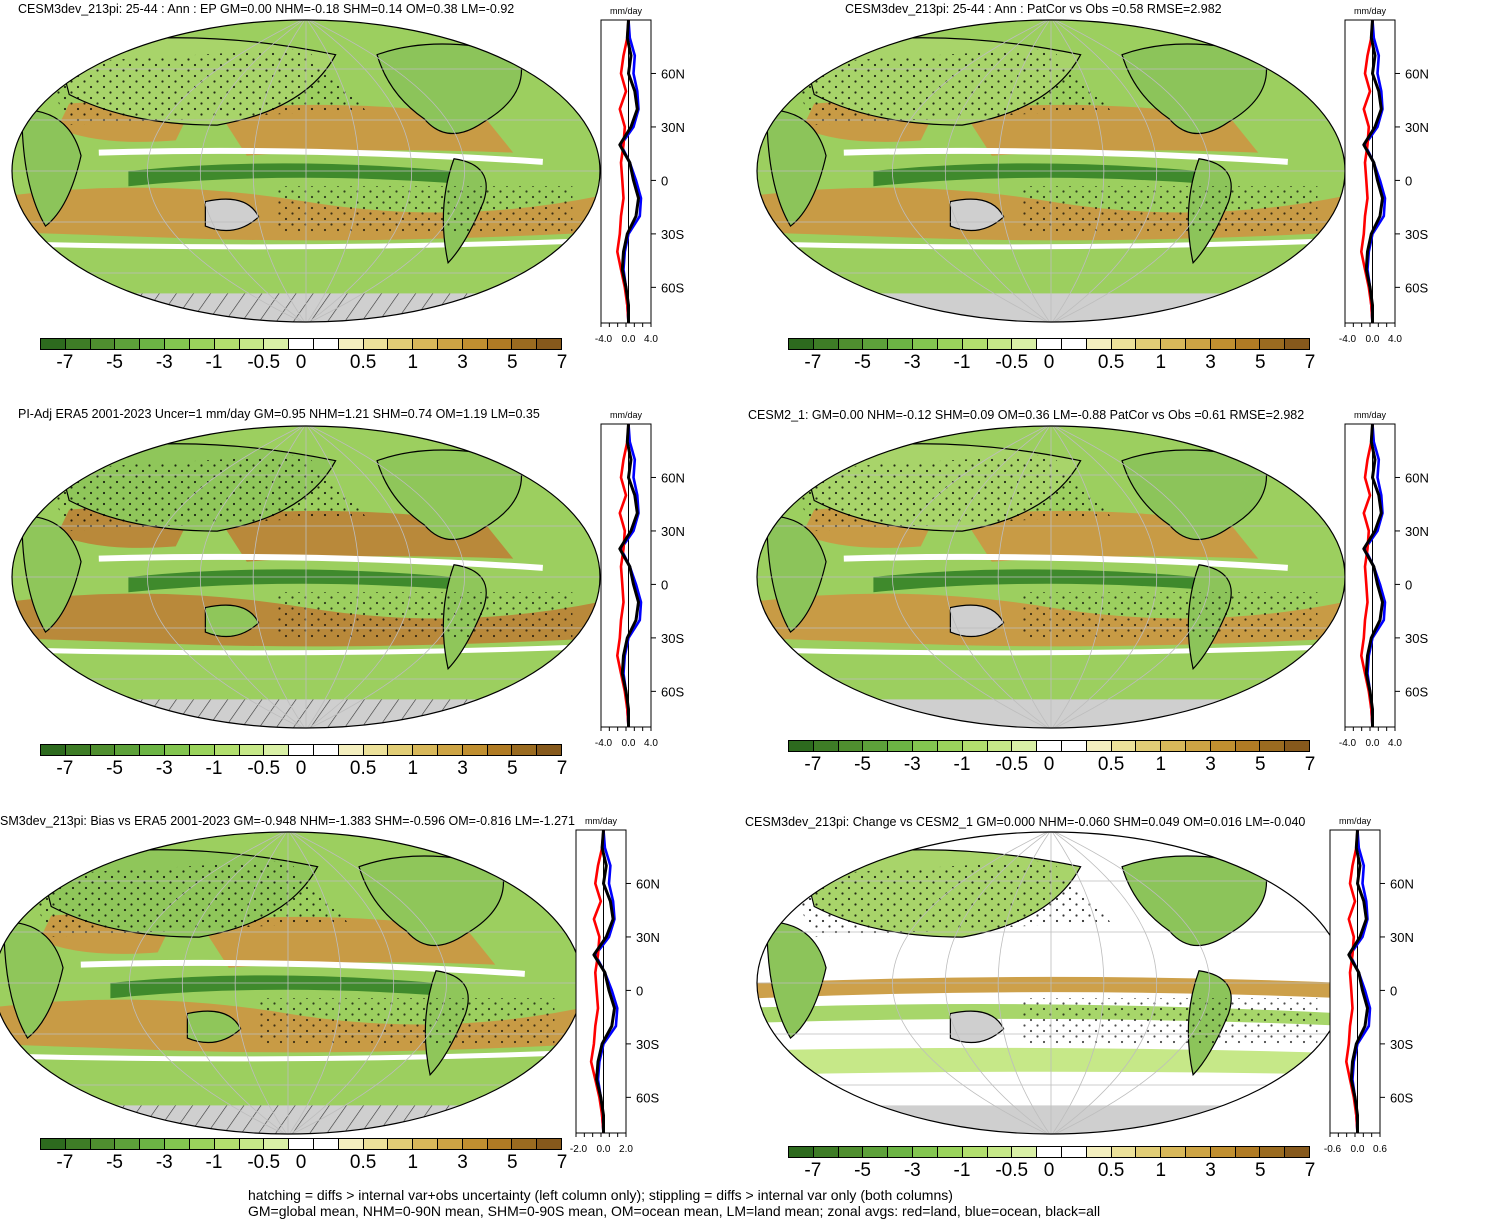  Describe the element at coordinates (462, 1162) in the screenshot. I see `colorbar-tick-label: 3` at that location.